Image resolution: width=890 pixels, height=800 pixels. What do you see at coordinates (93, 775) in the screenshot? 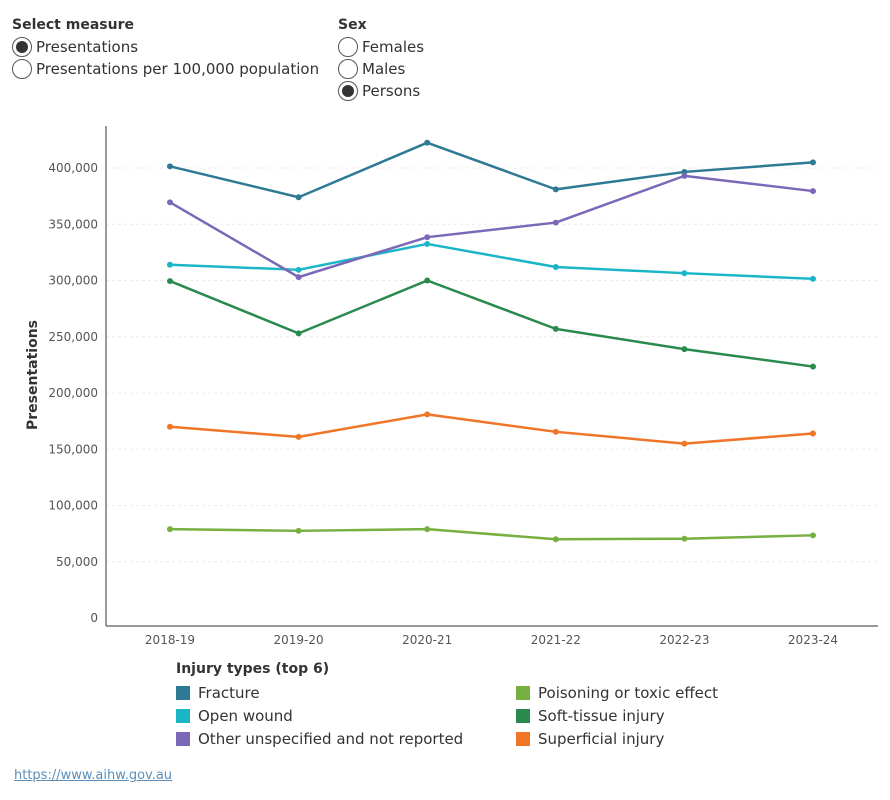
I see `source-link: https://www.aihw.gov.au` at bounding box center [93, 775].